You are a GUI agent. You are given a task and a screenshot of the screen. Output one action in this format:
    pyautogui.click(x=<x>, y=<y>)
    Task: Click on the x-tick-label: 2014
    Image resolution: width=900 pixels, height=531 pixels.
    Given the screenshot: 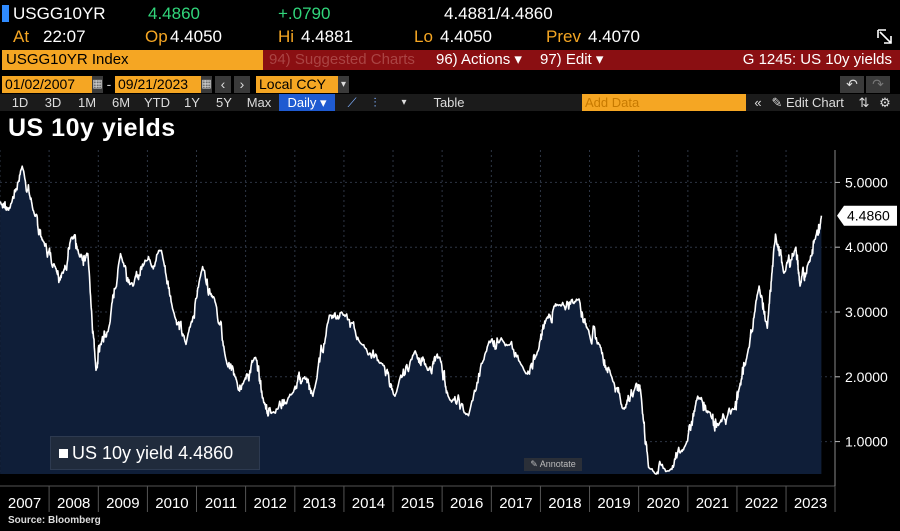 What is the action you would take?
    pyautogui.click(x=368, y=503)
    